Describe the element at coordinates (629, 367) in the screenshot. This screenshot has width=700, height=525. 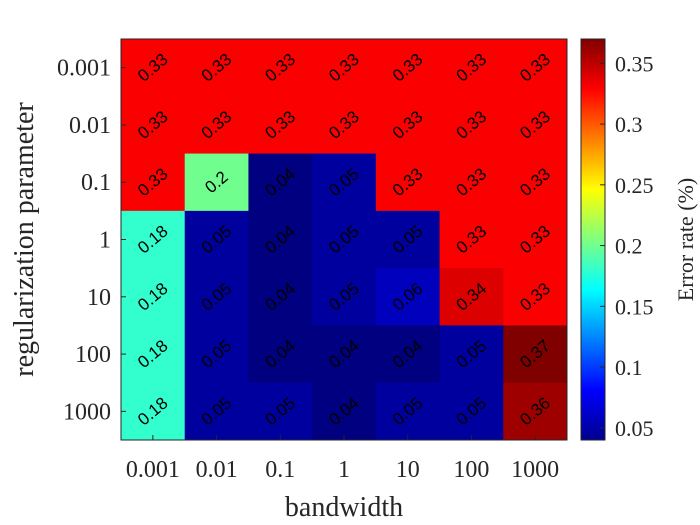
I see `colorbar-tick-label: 0.1` at that location.